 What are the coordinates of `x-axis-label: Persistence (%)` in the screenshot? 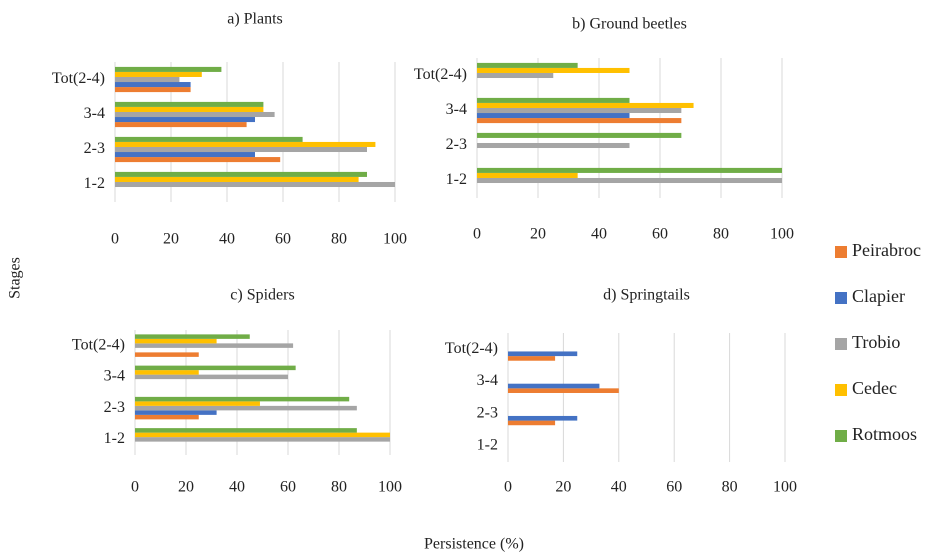 It's located at (474, 544).